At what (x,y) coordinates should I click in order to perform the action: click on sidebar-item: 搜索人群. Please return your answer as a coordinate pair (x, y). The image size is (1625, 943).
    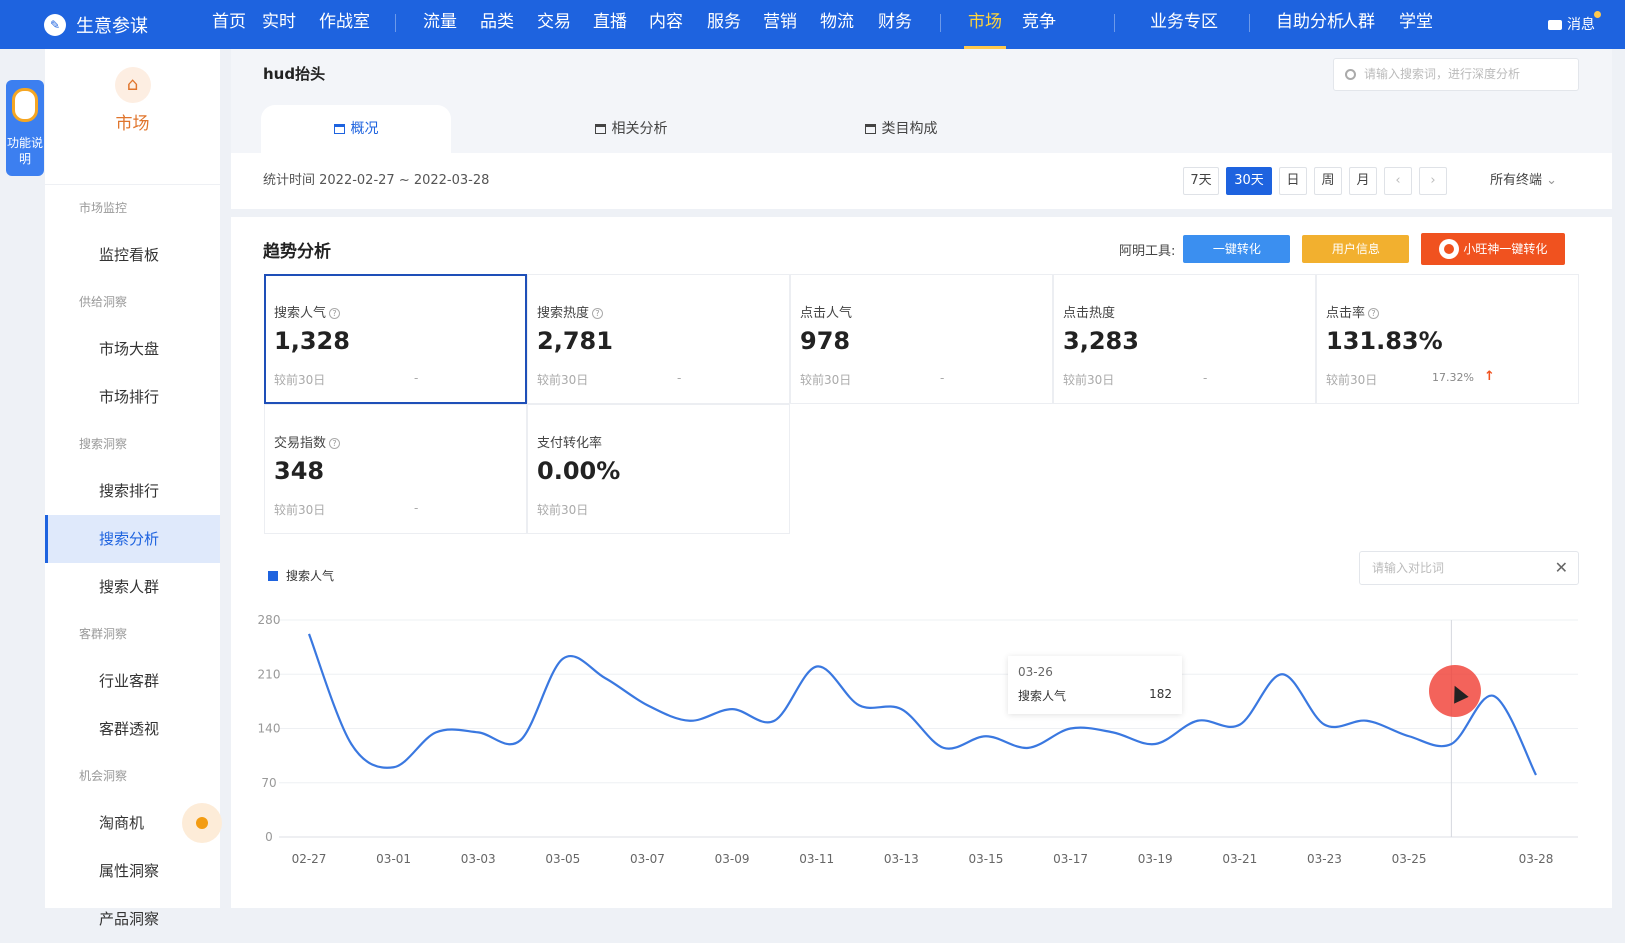
    Looking at the image, I should click on (132, 587).